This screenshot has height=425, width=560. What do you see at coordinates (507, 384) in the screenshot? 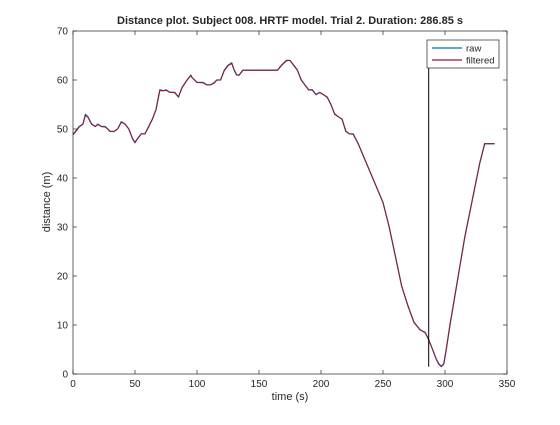
I see `x-tick-label: 350` at bounding box center [507, 384].